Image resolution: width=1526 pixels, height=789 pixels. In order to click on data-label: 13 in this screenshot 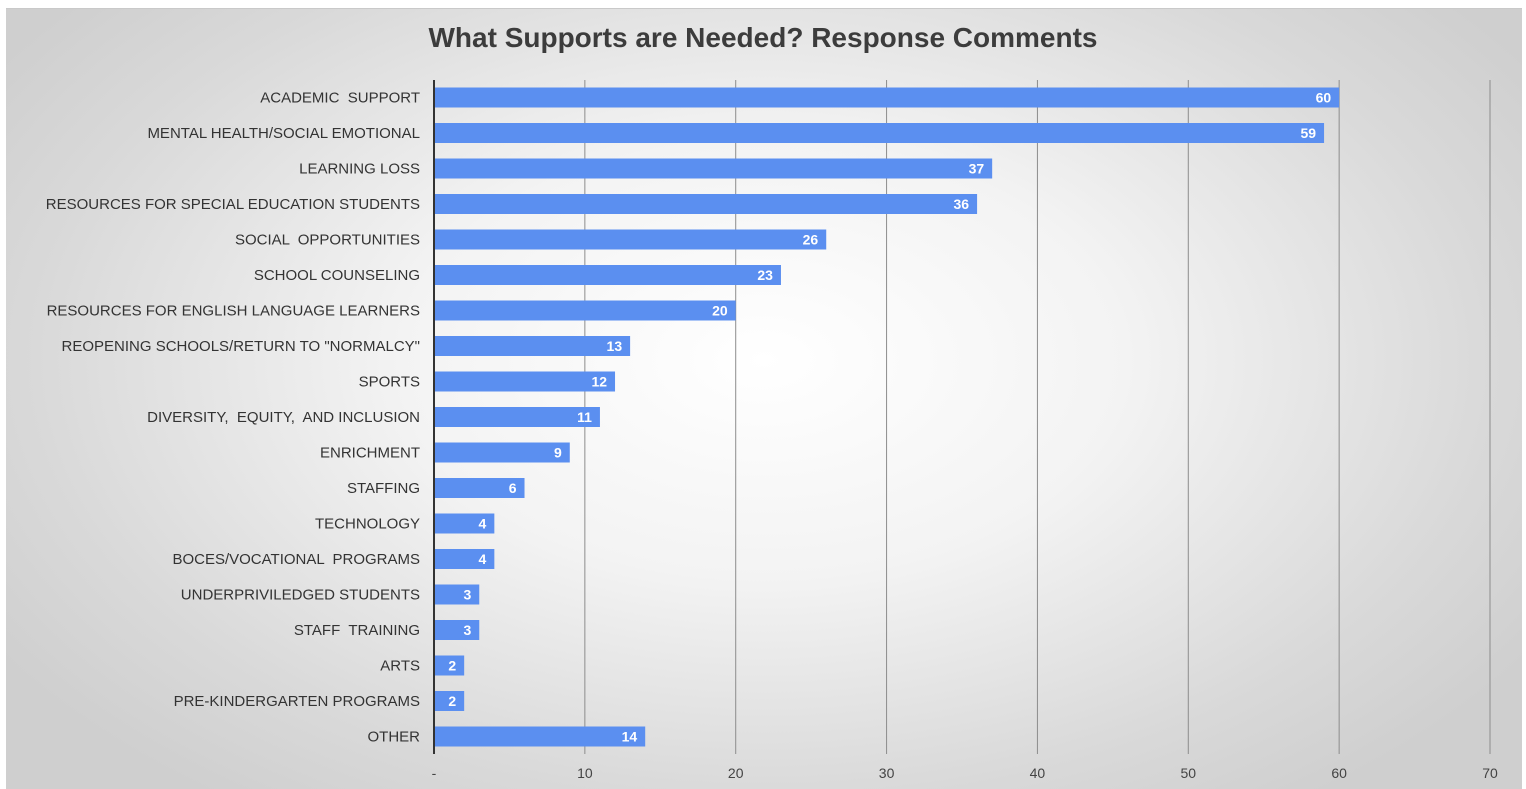, I will do `click(615, 346)`.